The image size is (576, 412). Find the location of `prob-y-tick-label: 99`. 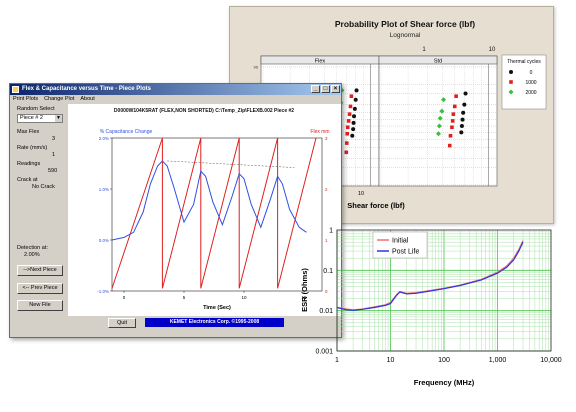

prob-y-tick-label: 99 is located at coordinates (256, 67).